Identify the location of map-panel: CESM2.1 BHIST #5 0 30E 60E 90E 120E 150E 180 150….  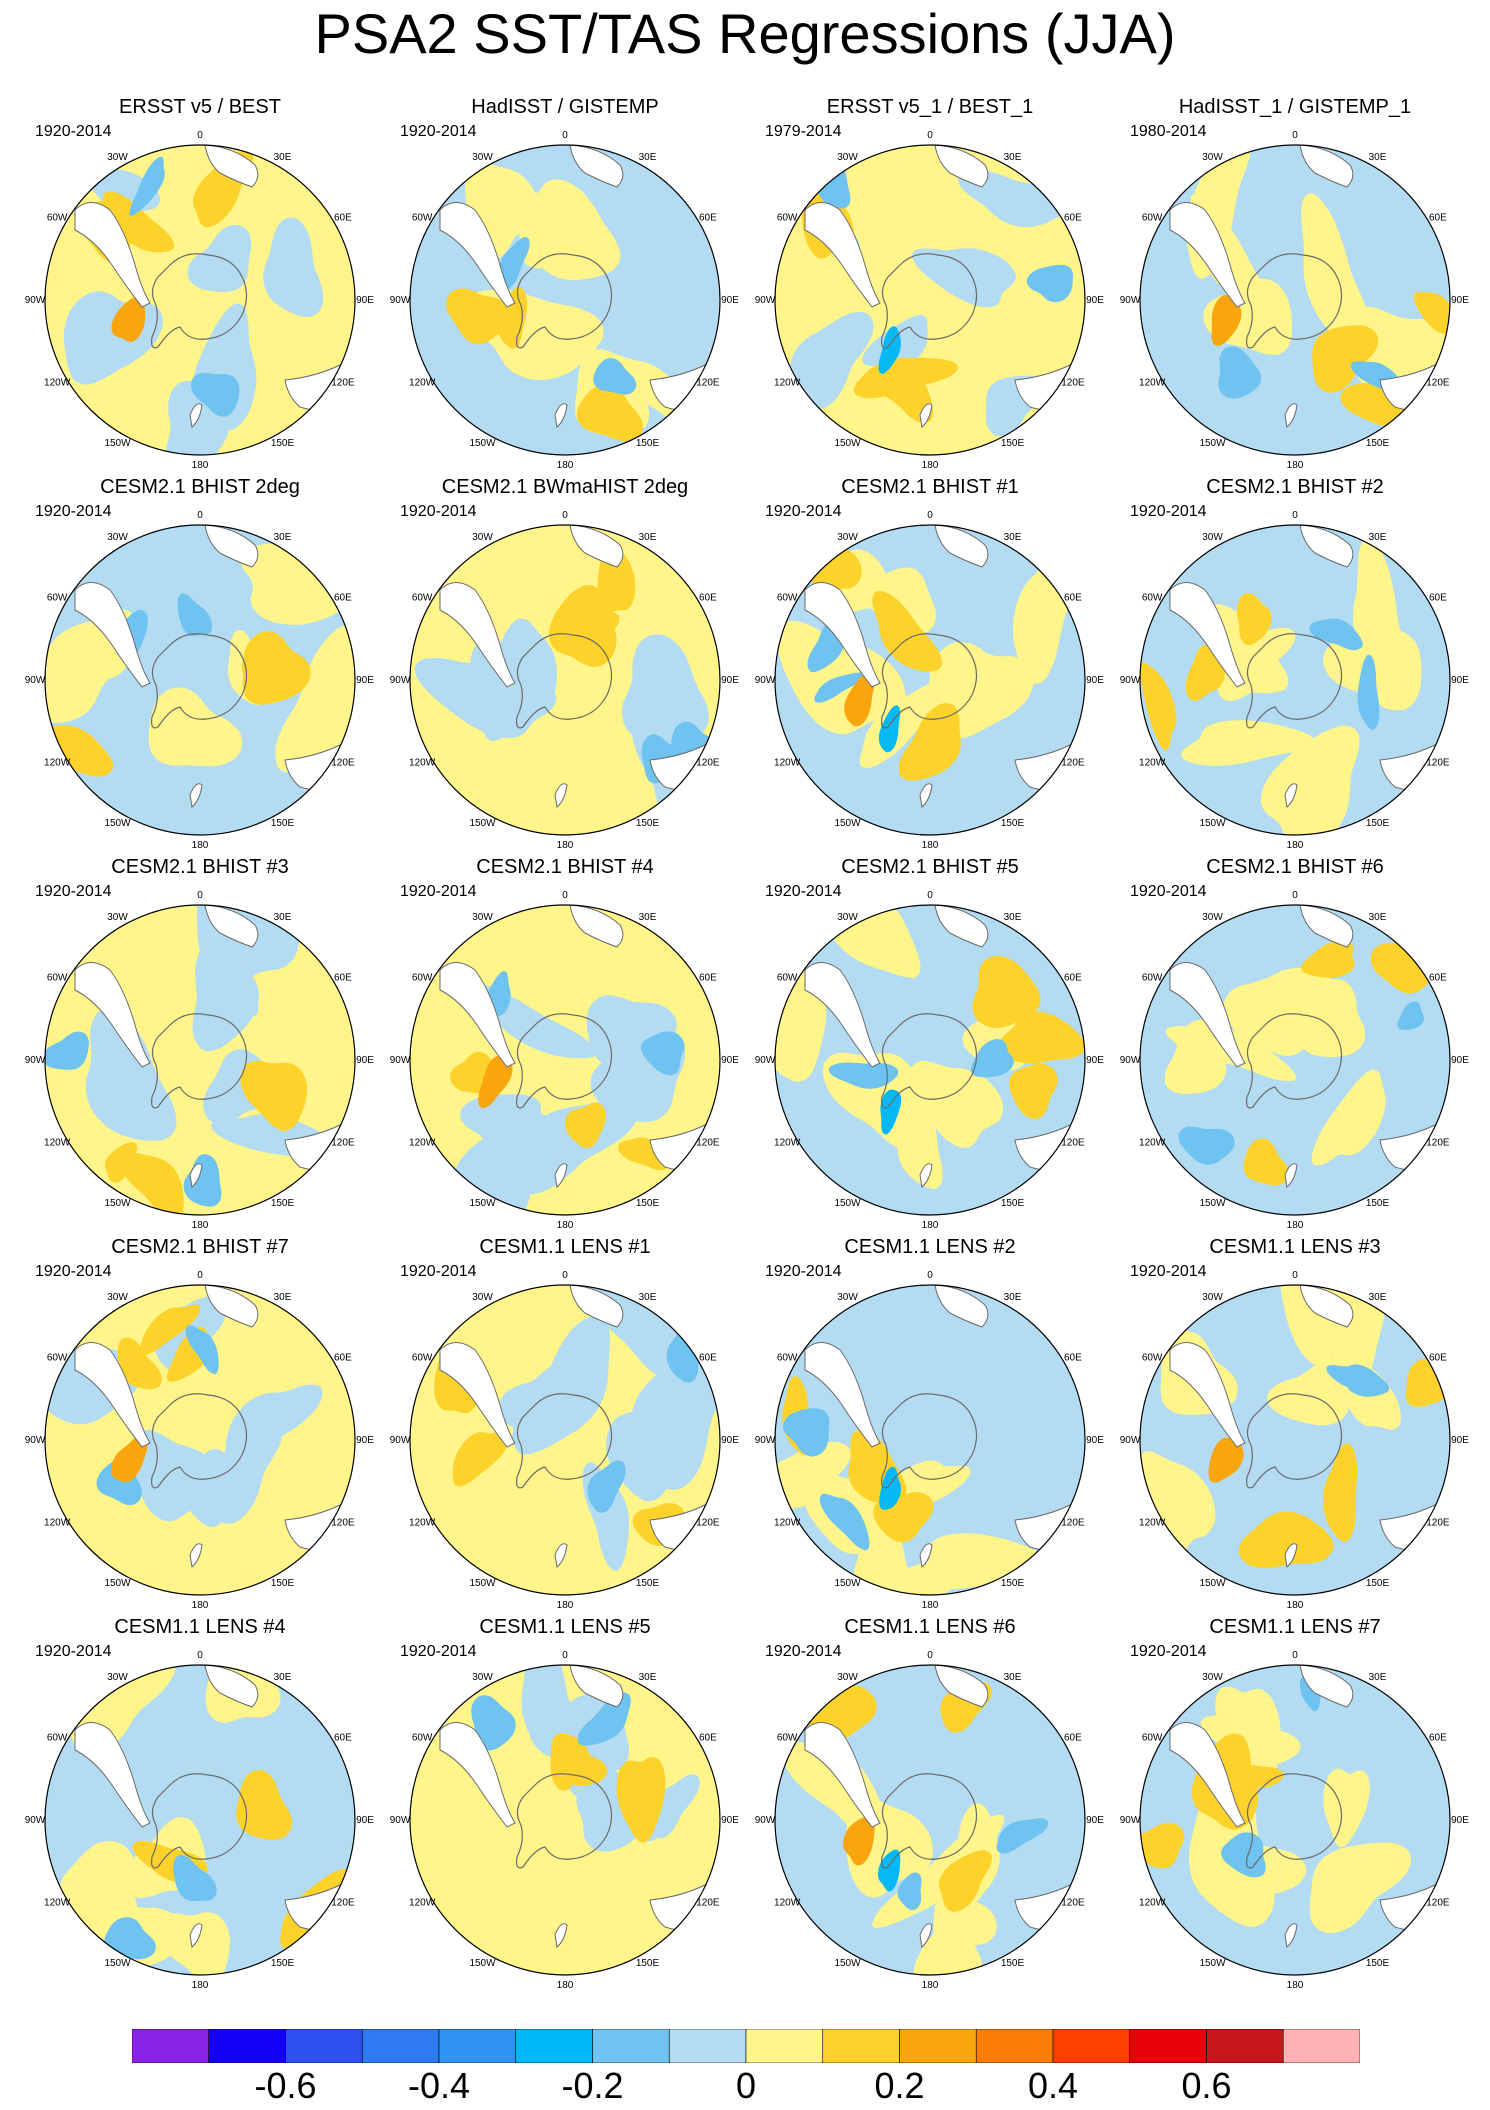
(930, 1043).